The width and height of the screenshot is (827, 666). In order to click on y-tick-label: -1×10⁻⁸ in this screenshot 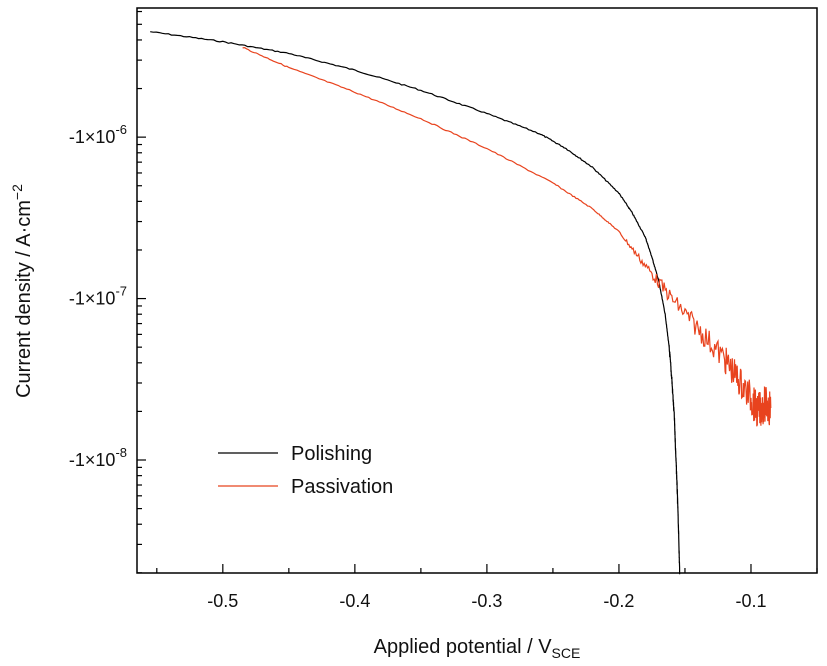, I will do `click(98, 457)`.